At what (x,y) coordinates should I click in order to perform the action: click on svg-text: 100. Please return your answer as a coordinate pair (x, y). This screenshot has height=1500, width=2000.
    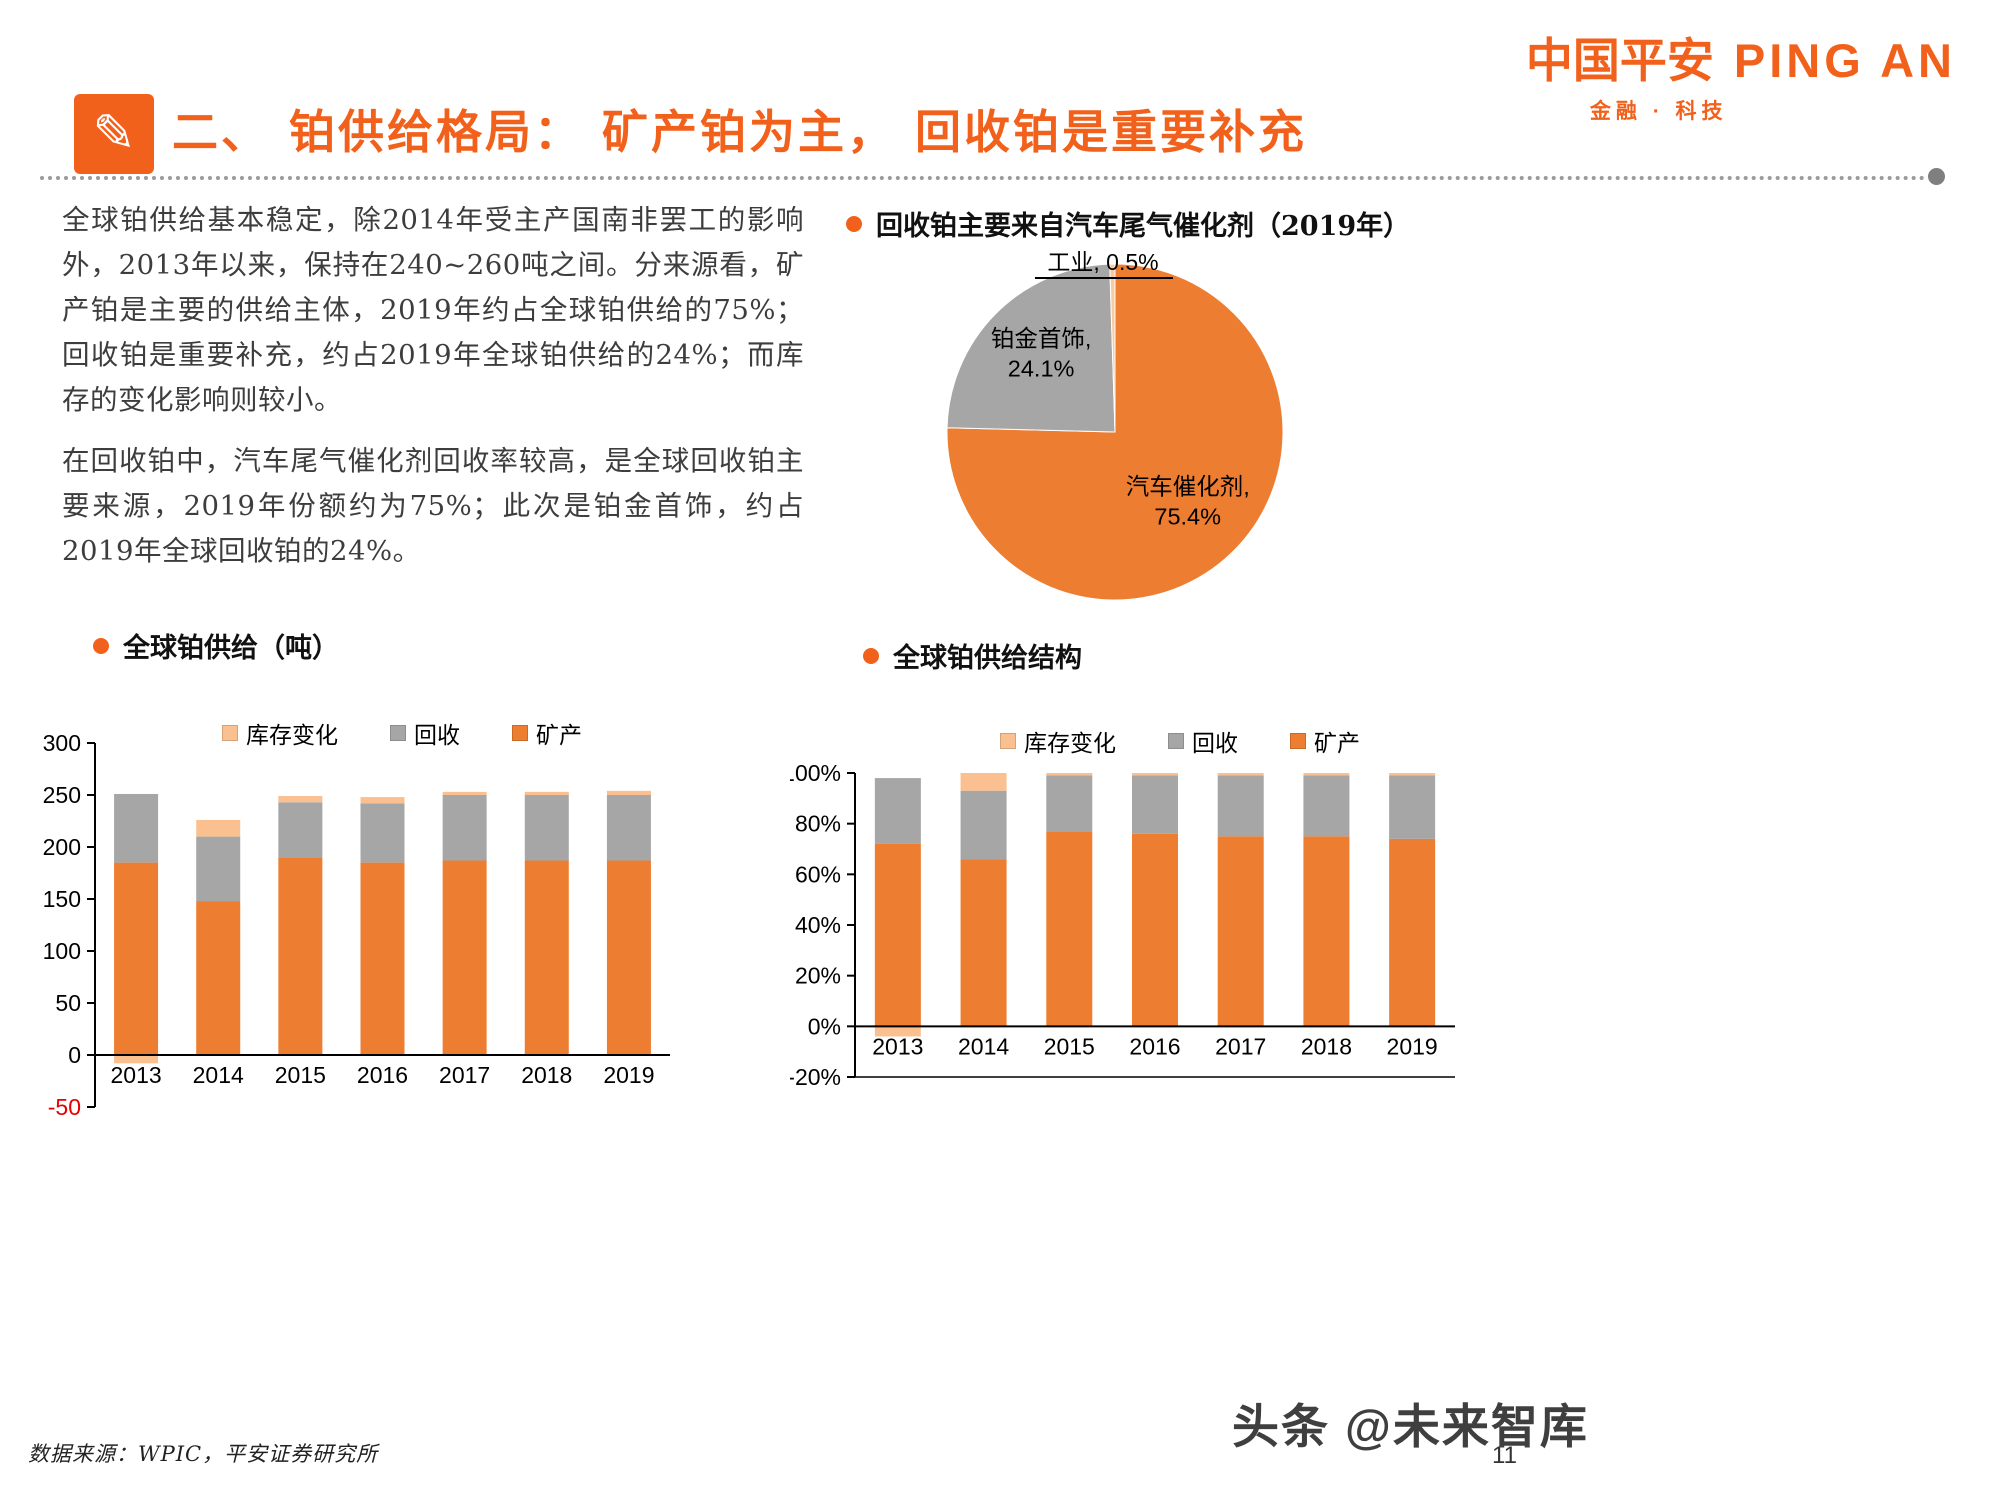
    Looking at the image, I should click on (62, 951).